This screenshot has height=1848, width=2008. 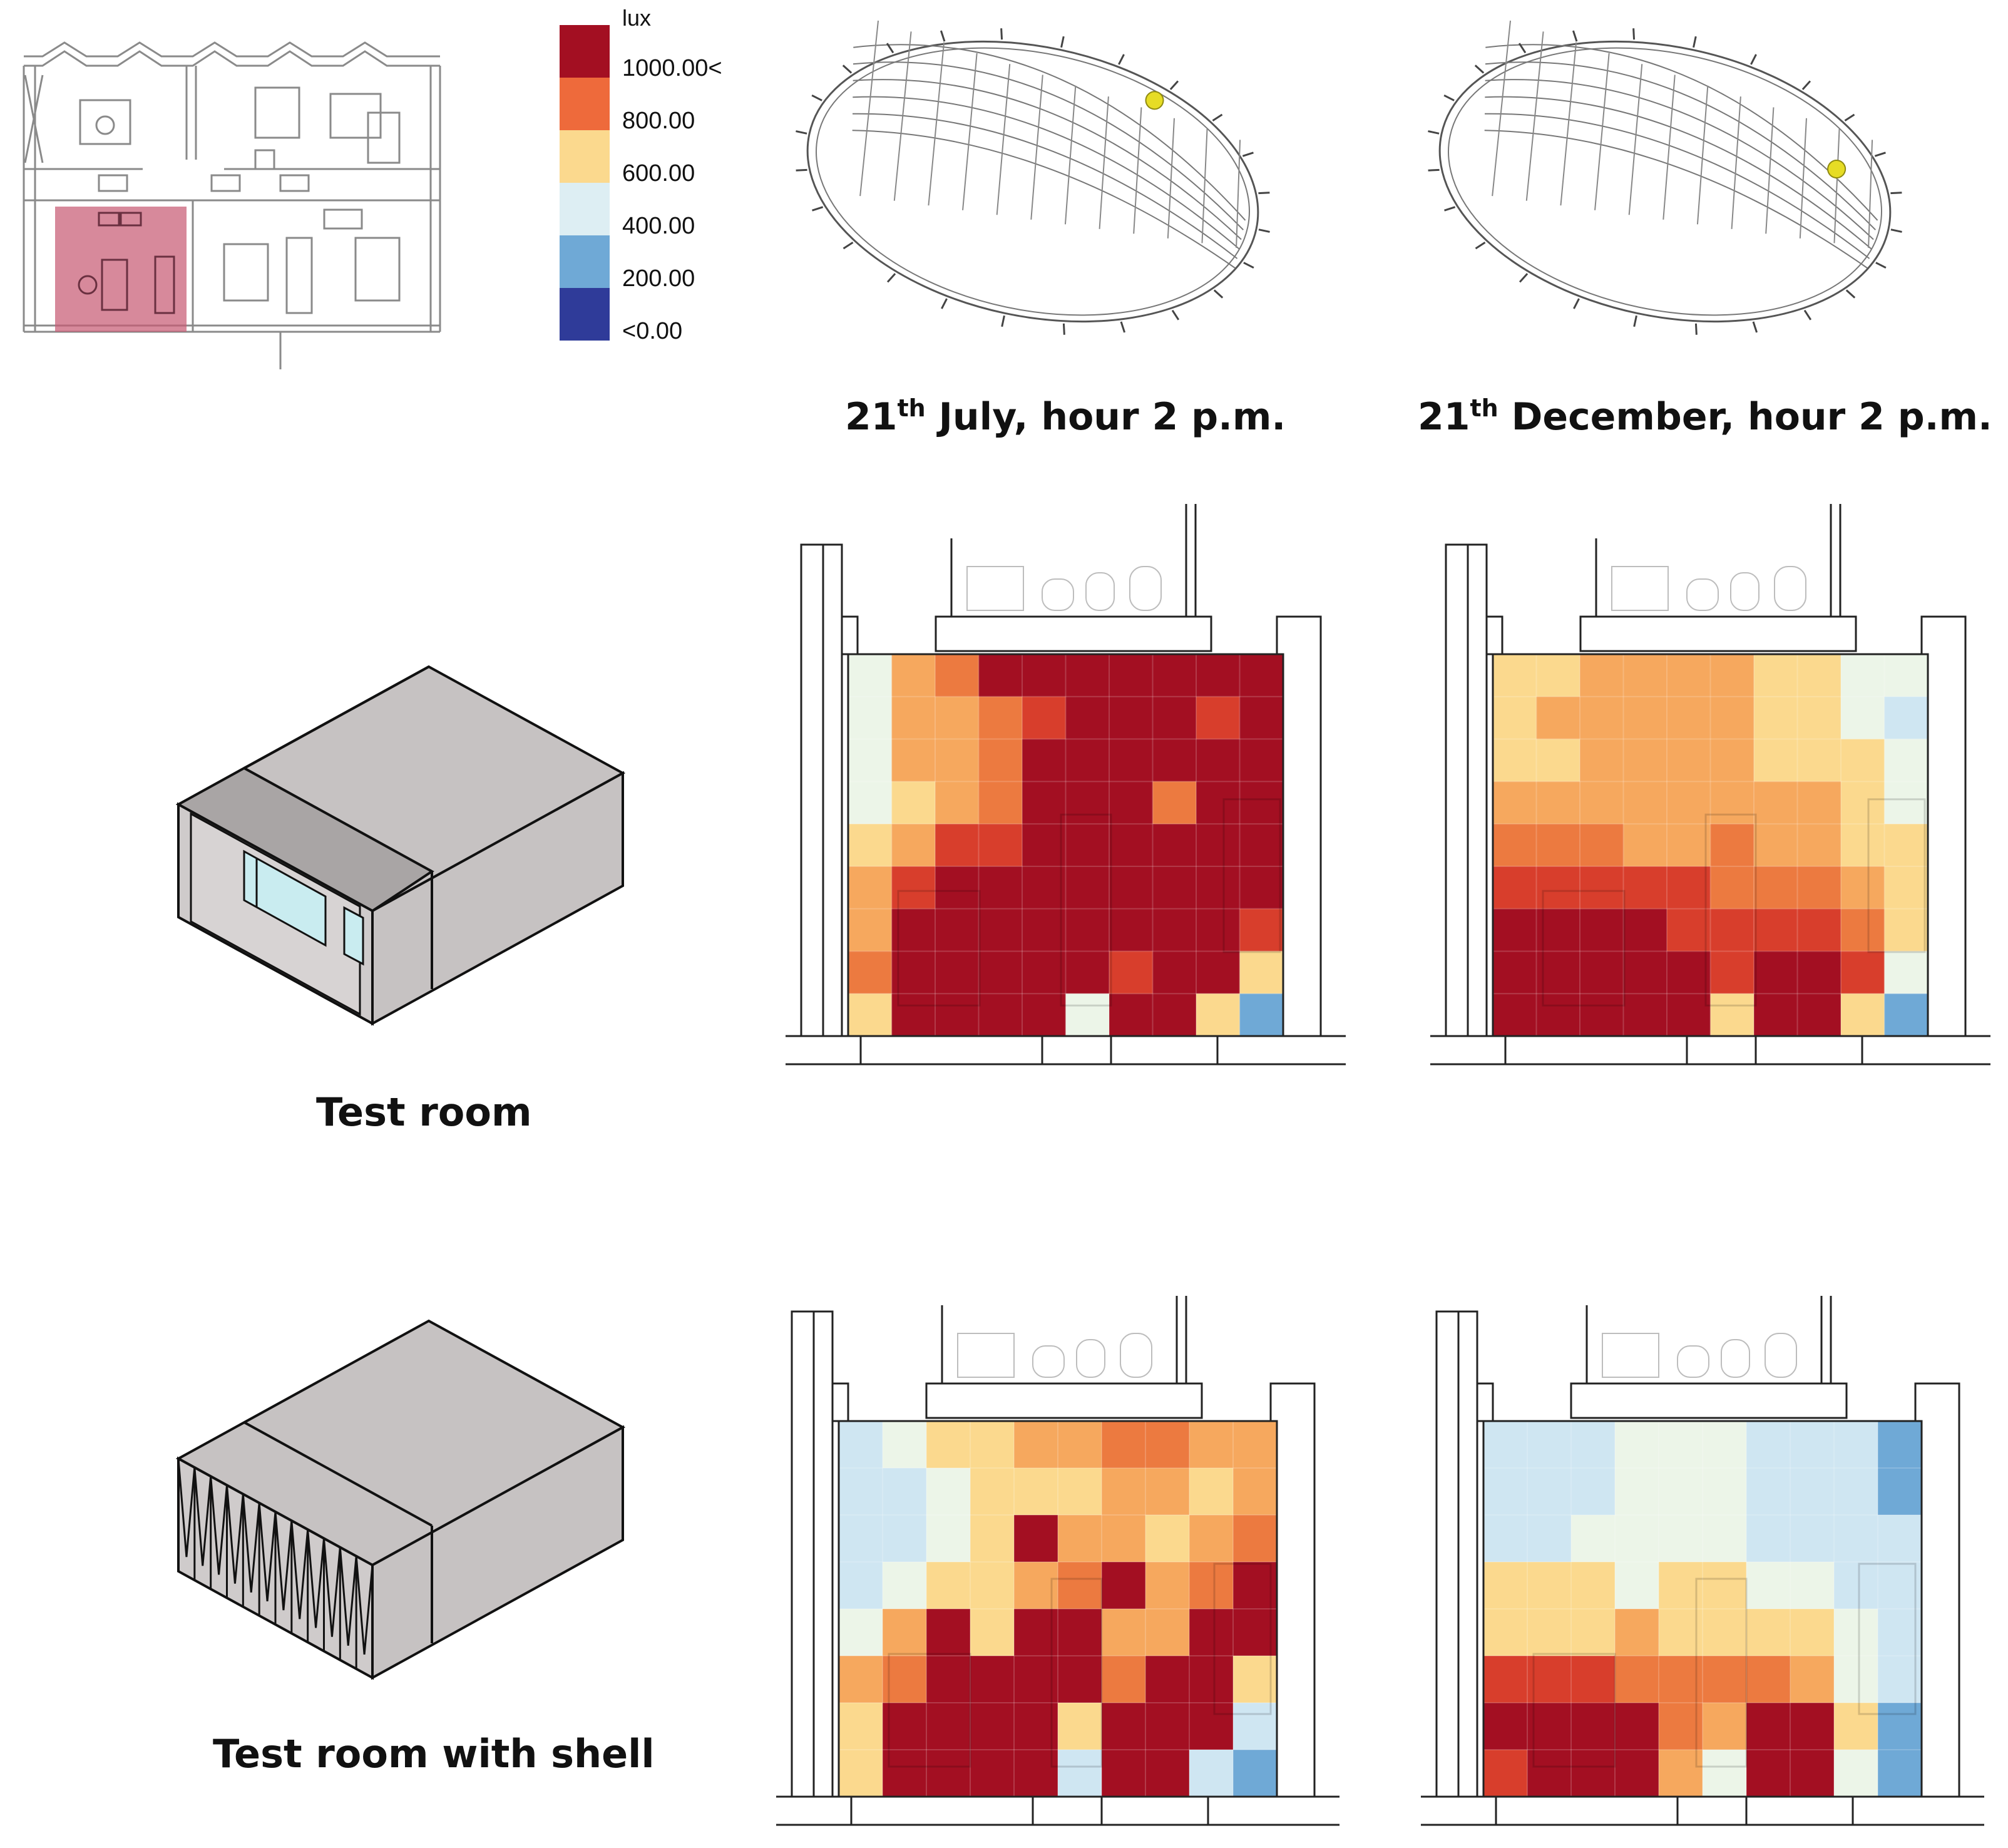 What do you see at coordinates (585, 156) in the screenshot?
I see `legend-swatch` at bounding box center [585, 156].